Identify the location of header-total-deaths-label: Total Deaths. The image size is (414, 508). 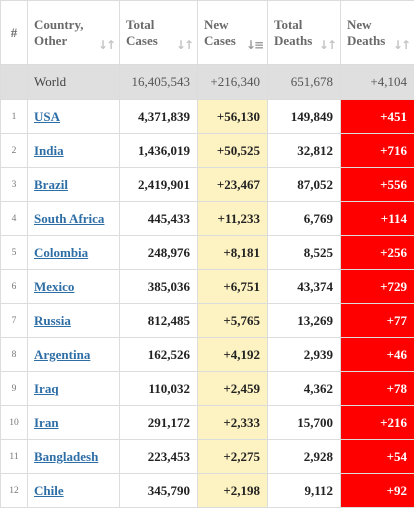
(293, 32).